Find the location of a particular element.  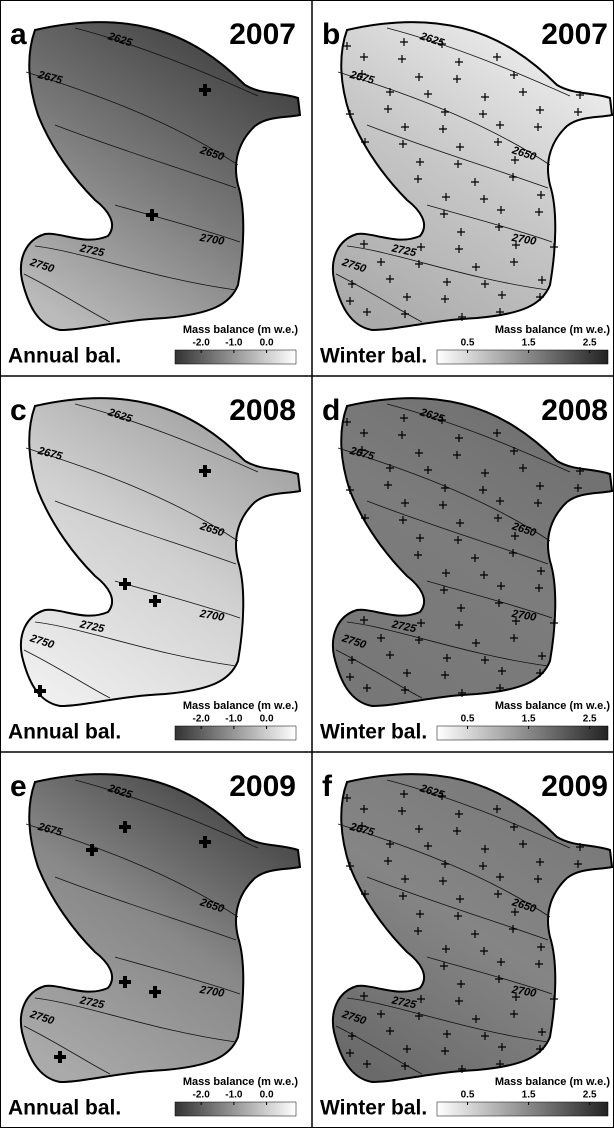

contour-label: 2700 is located at coordinates (524, 240).